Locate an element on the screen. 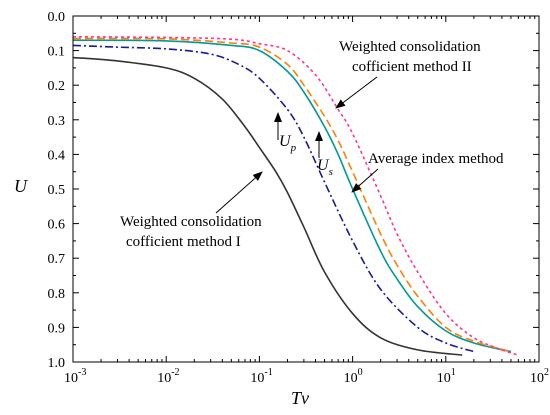 The width and height of the screenshot is (550, 415). y-tick-label: 0.6 is located at coordinates (57, 225).